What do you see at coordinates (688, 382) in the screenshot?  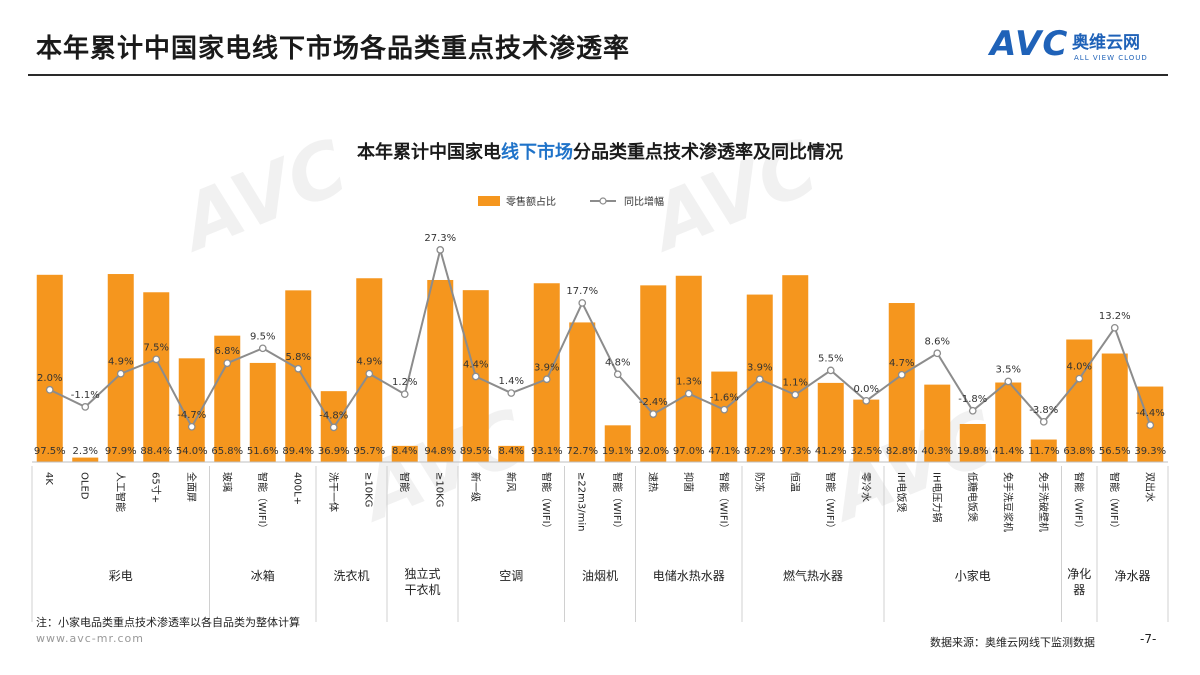 I see `line-value-label: 1.3%` at bounding box center [688, 382].